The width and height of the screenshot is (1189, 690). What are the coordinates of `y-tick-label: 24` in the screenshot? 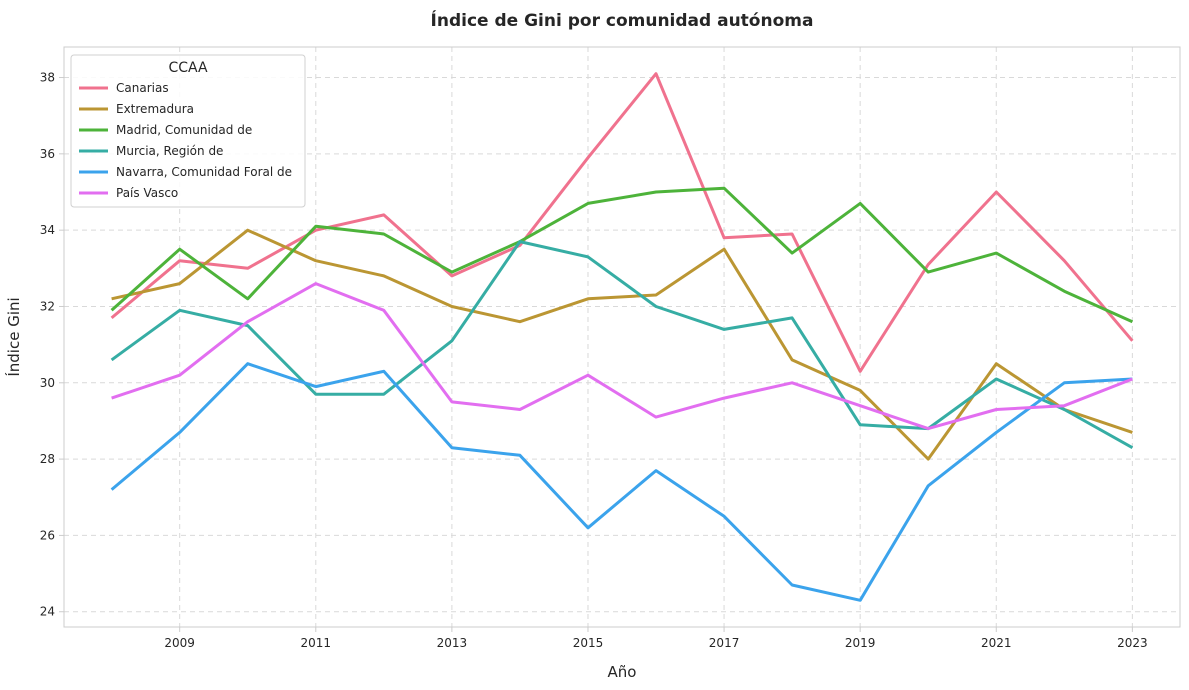 It's located at (47, 612).